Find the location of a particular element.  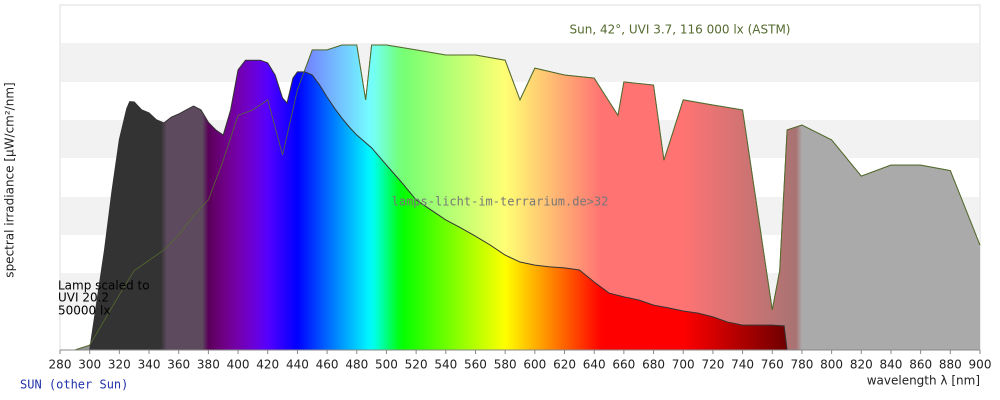

x-tick-label: 400 is located at coordinates (238, 365).